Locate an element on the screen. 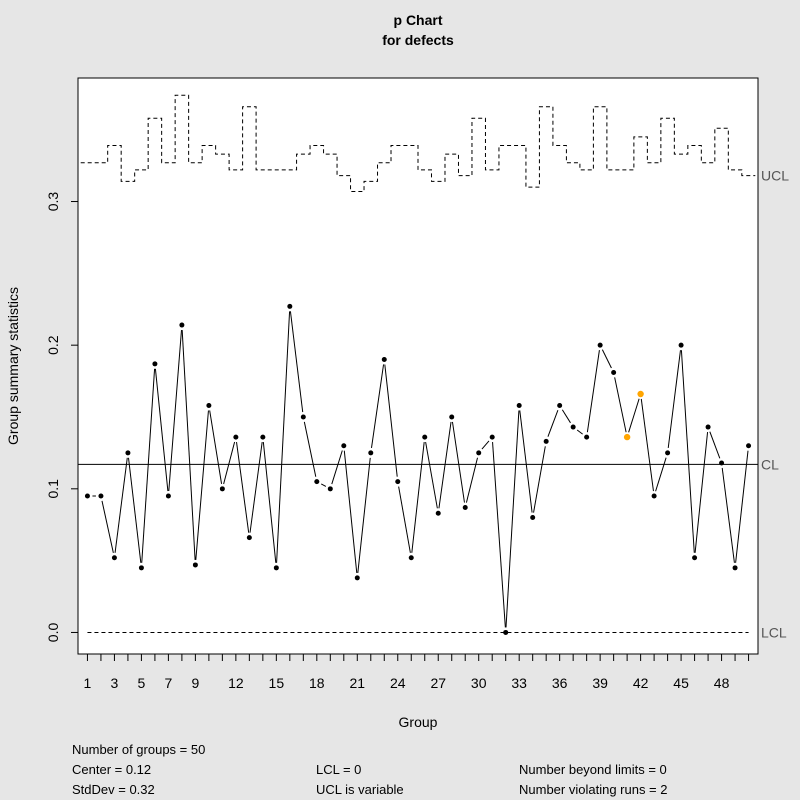 Image resolution: width=800 pixels, height=800 pixels. x-tick-label: 9 is located at coordinates (195, 683).